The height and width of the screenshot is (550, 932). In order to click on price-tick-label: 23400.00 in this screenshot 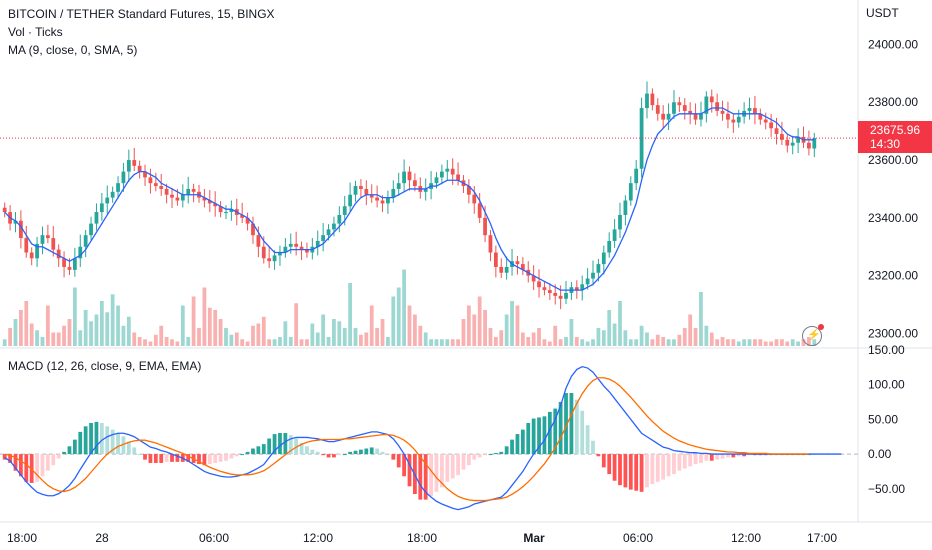, I will do `click(893, 218)`.